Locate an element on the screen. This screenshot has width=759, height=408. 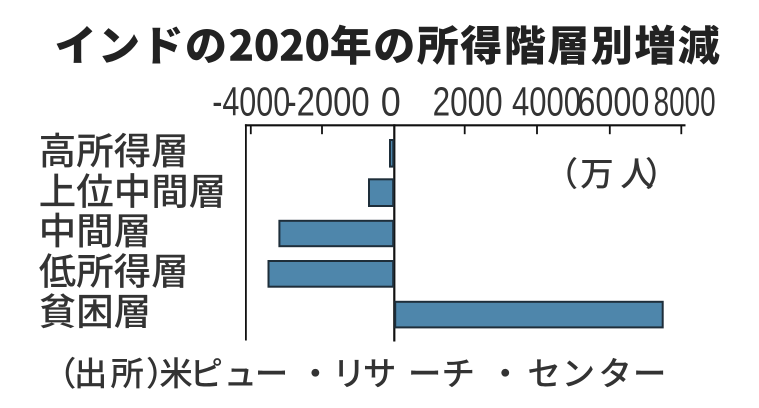
svg-text: 4000 is located at coordinates (546, 101).